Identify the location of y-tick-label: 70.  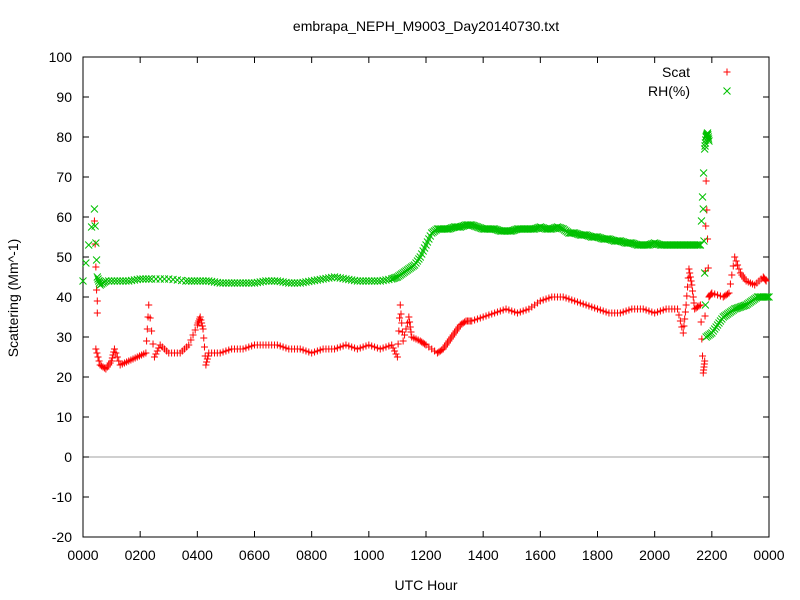
(64, 177).